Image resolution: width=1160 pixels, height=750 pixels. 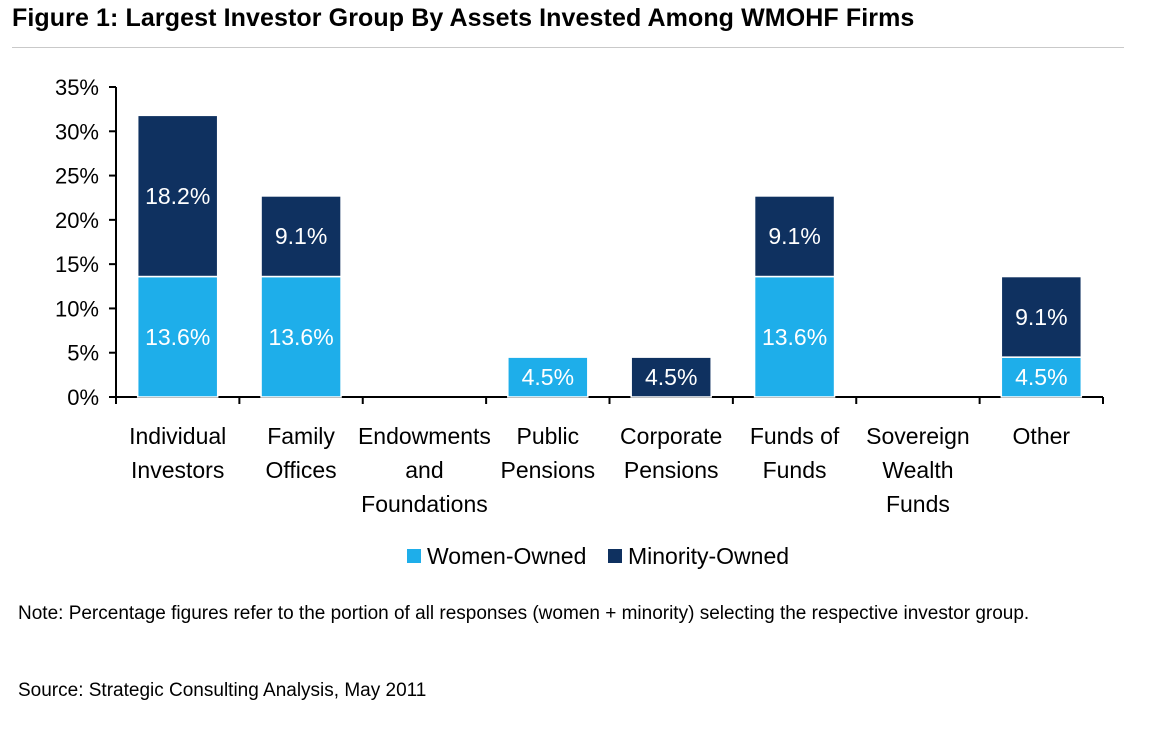 I want to click on y-tick-label: 0%, so click(x=83, y=397).